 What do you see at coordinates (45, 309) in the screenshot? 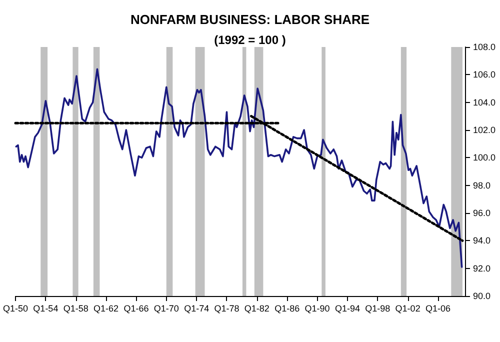
I see `x-tick-label: Q1-54` at bounding box center [45, 309].